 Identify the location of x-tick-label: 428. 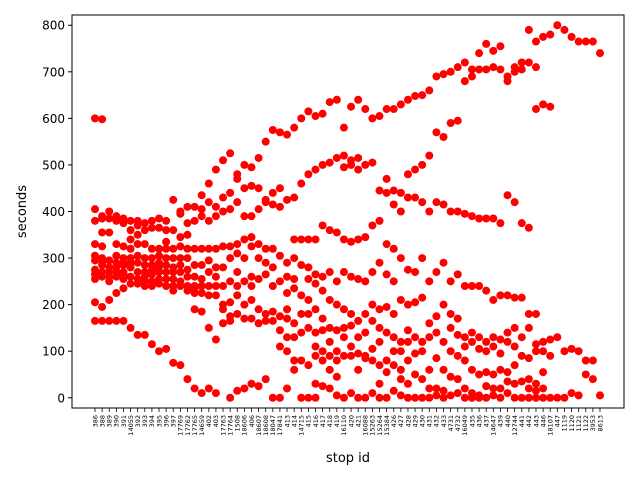
(408, 421).